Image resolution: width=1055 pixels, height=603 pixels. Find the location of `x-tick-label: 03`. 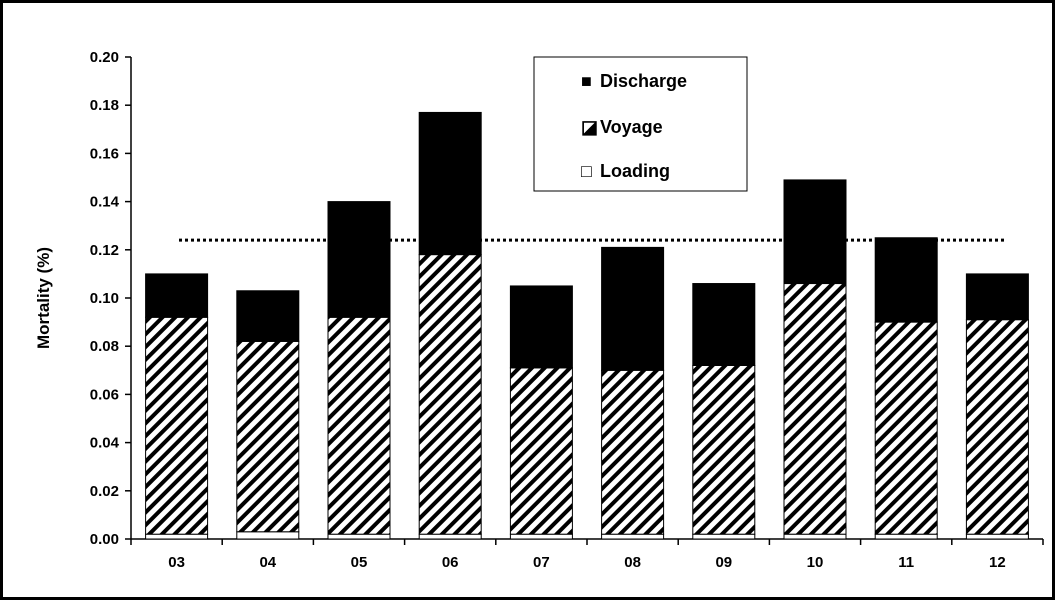

x-tick-label: 03 is located at coordinates (176, 562).